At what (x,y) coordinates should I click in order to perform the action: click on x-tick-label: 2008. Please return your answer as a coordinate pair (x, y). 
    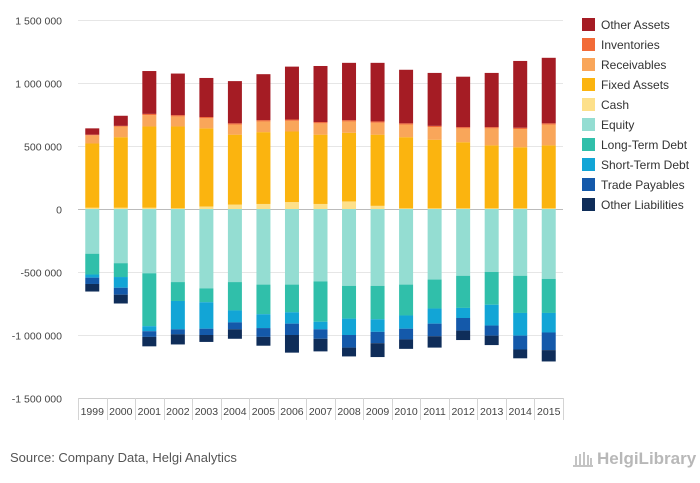
    Looking at the image, I should click on (349, 412).